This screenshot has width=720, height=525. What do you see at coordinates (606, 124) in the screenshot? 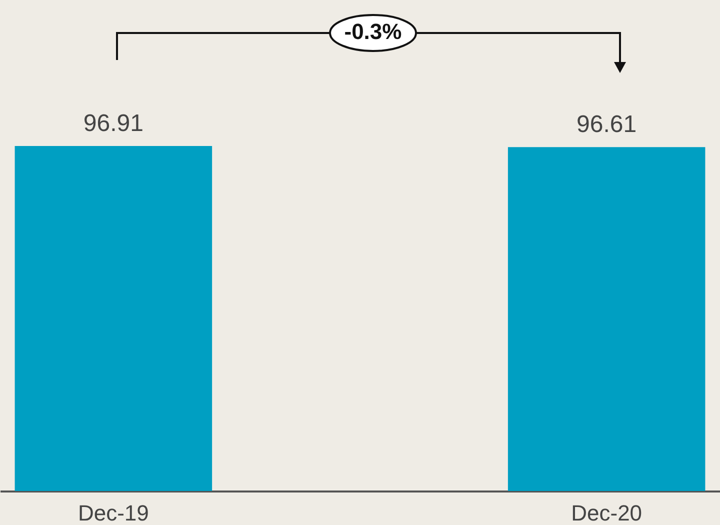
I see `data-label: 96.61` at bounding box center [606, 124].